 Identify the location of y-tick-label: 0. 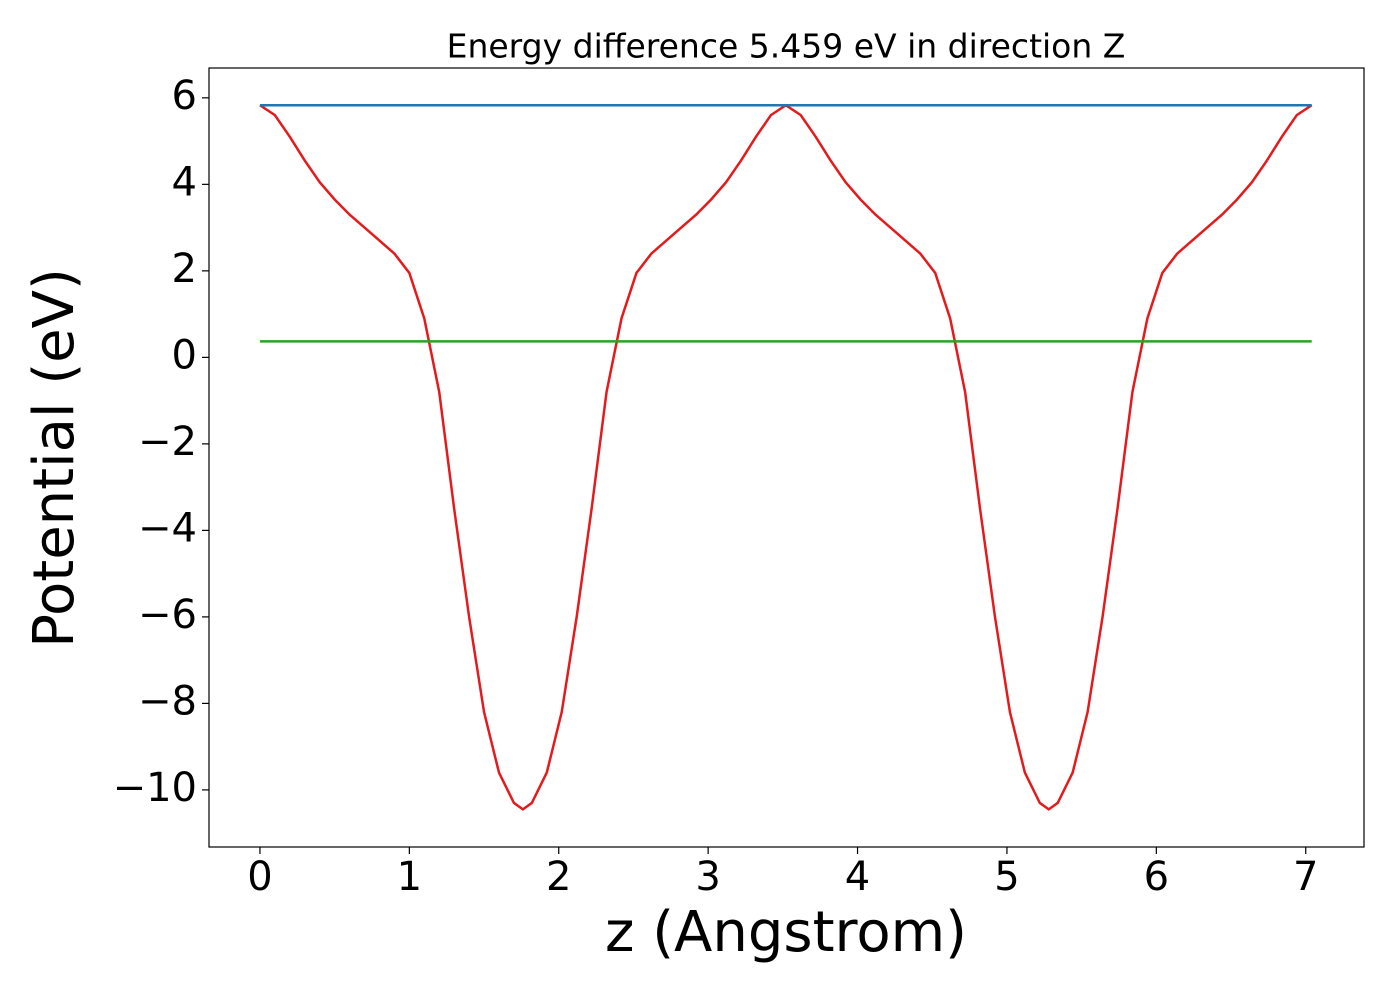
(184, 355).